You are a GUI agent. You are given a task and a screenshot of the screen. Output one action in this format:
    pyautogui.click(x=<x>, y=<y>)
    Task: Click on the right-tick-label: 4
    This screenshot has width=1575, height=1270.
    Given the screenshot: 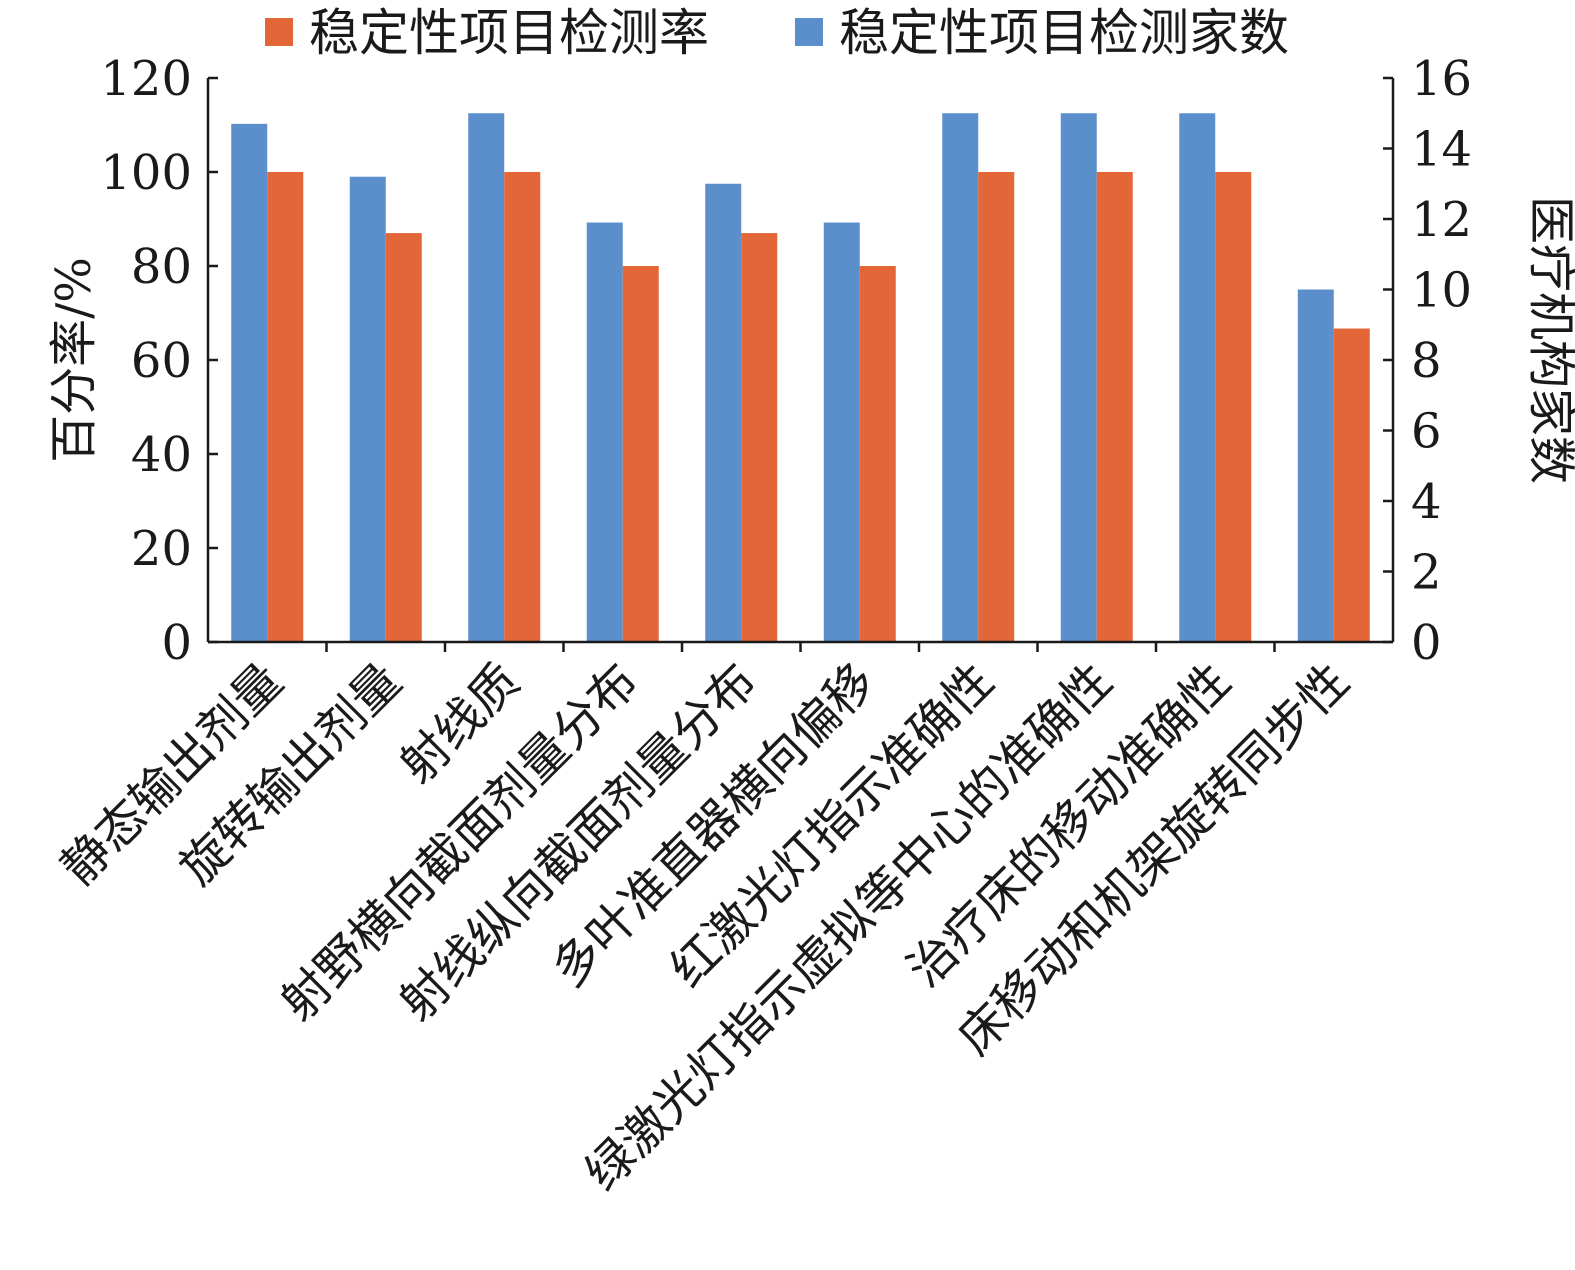 What is the action you would take?
    pyautogui.click(x=1426, y=502)
    